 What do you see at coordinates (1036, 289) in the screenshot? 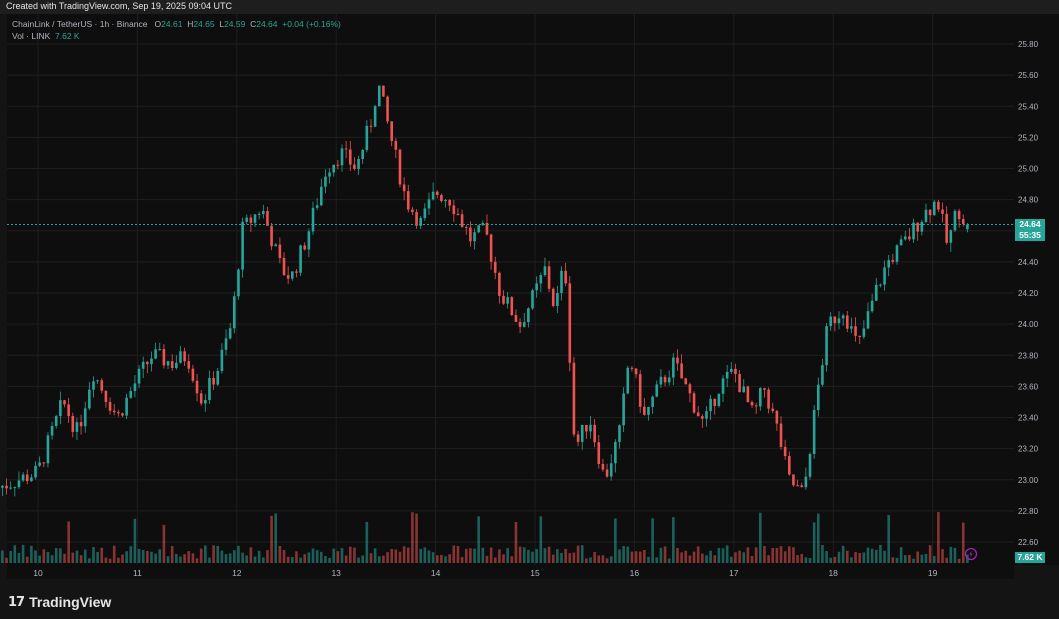
I see `price-axis` at bounding box center [1036, 289].